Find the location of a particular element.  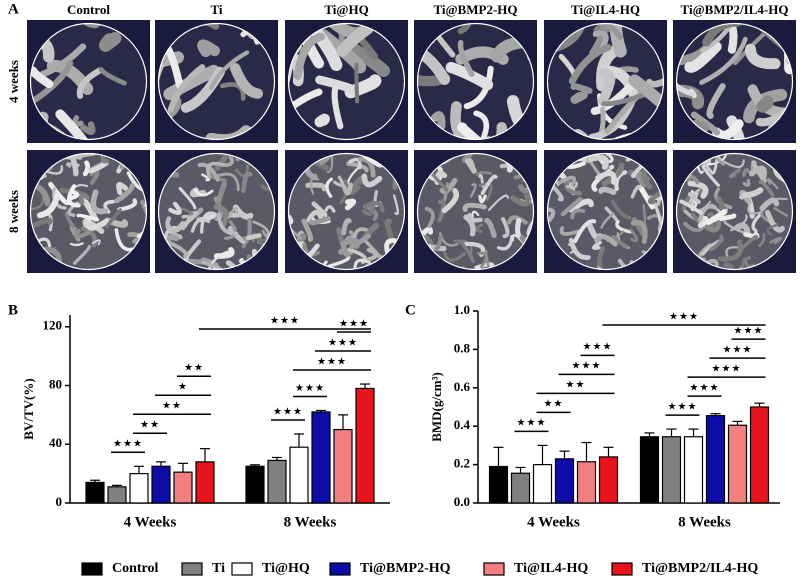

bar is located at coordinates (608, 480).